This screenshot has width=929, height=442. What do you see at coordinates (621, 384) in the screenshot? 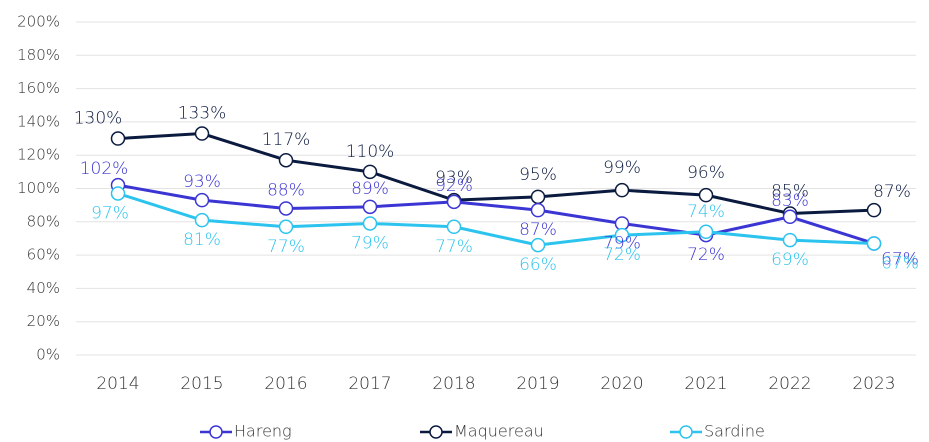
I see `x-tick-label: 2020` at bounding box center [621, 384].